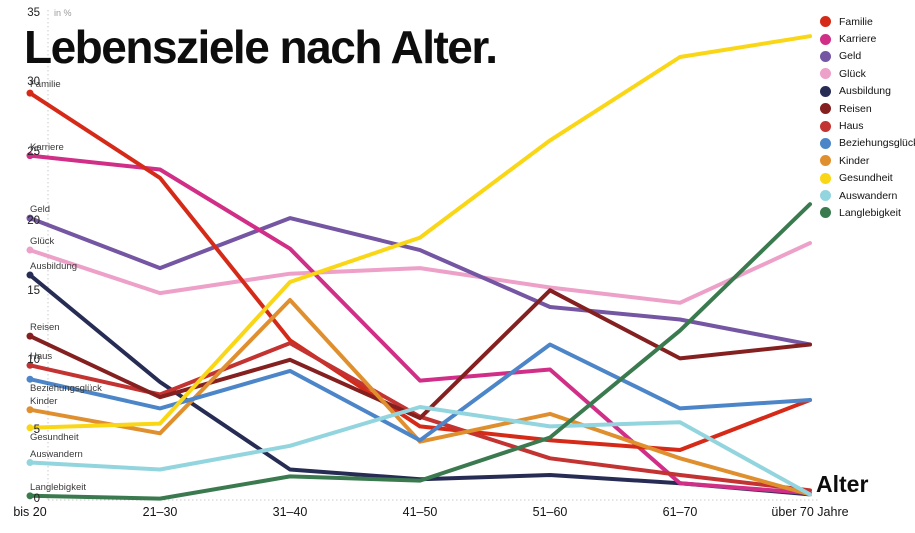 The image size is (915, 533). What do you see at coordinates (867, 56) in the screenshot?
I see `legend-item-Geld: Geld` at bounding box center [867, 56].